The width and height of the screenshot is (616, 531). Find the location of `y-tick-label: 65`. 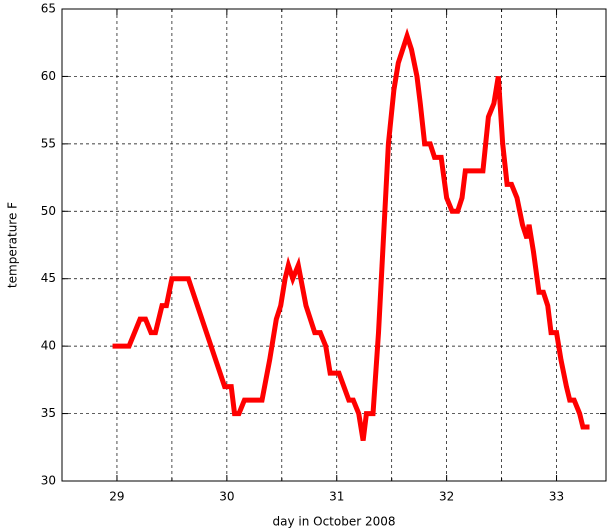

y-tick-label: 65 is located at coordinates (48, 9).